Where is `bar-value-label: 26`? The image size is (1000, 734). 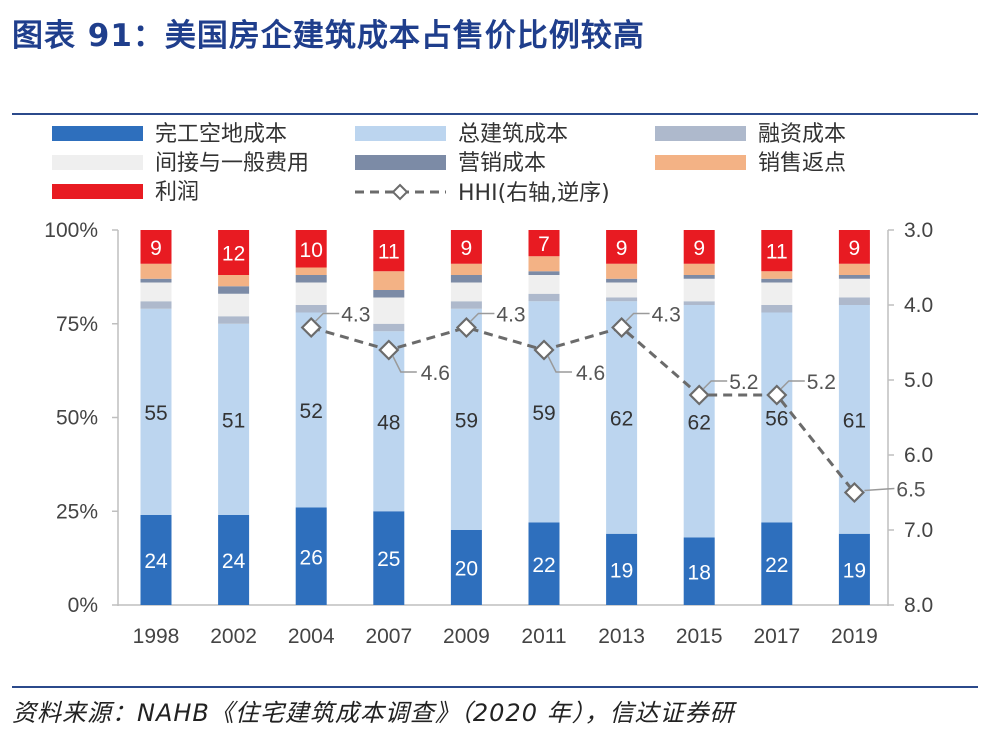 bar-value-label: 26 is located at coordinates (311, 557).